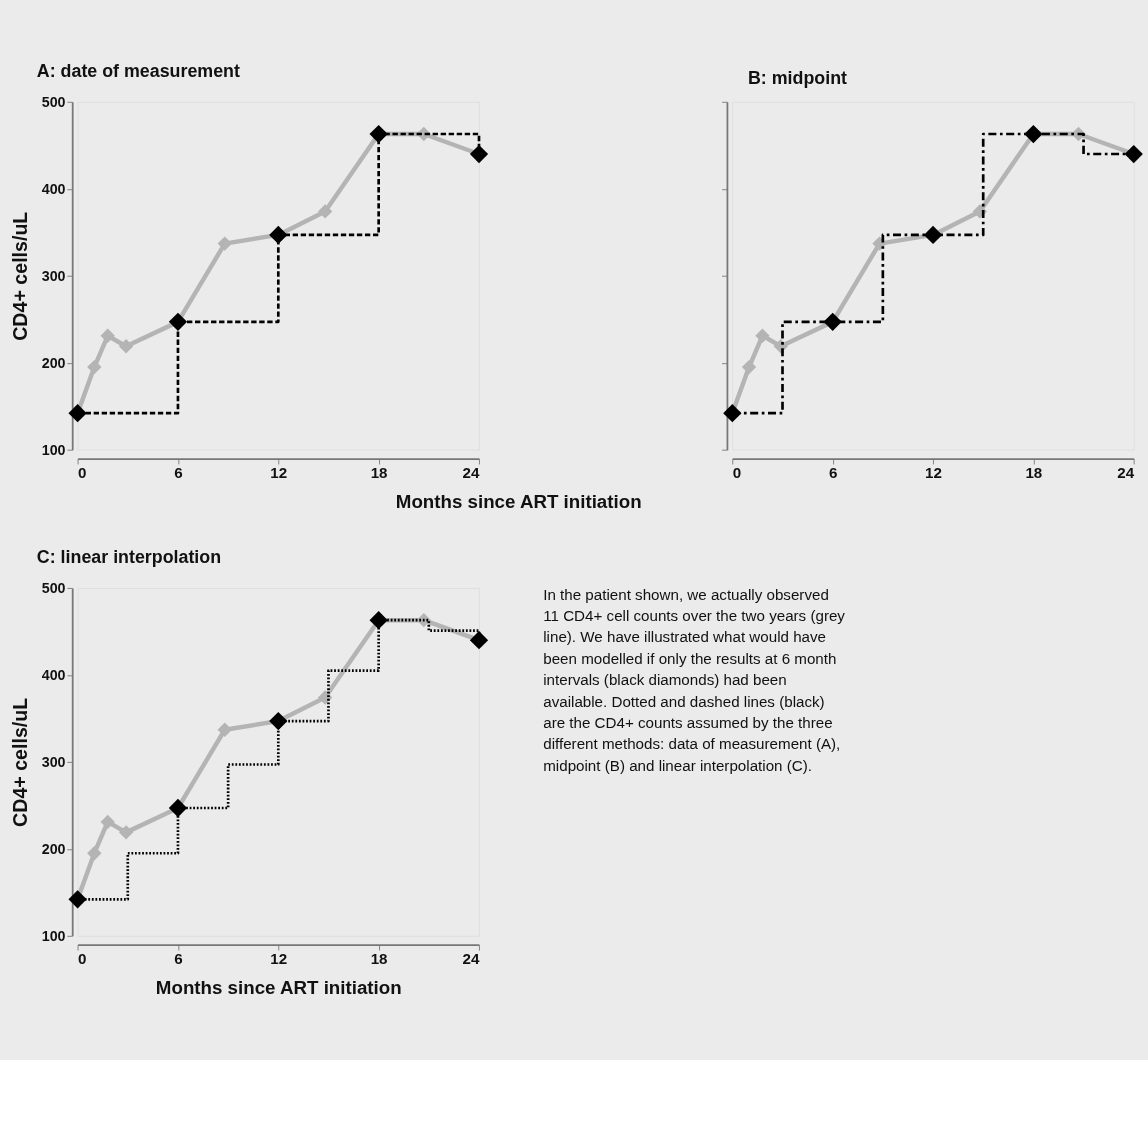  Describe the element at coordinates (129, 557) in the screenshot. I see `chart-title: C: linear interpolation` at that location.